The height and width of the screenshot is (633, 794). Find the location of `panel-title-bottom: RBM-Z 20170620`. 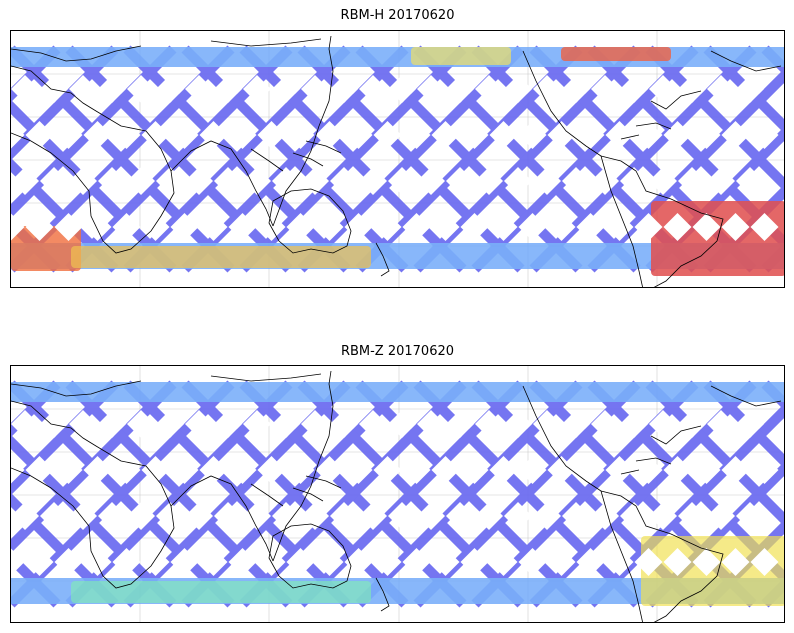

panel-title-bottom: RBM-Z 20170620 is located at coordinates (397, 351).